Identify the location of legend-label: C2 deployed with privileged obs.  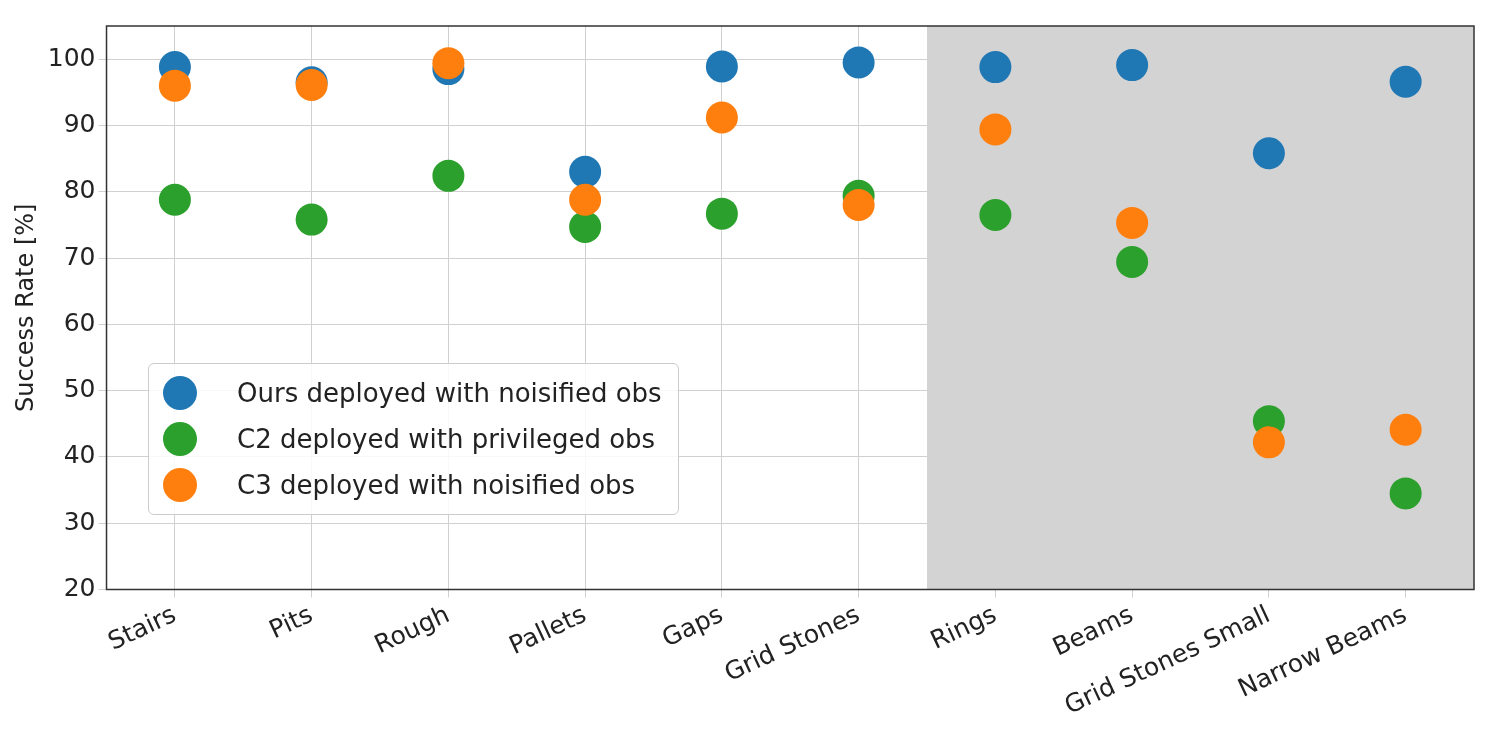
(446, 439).